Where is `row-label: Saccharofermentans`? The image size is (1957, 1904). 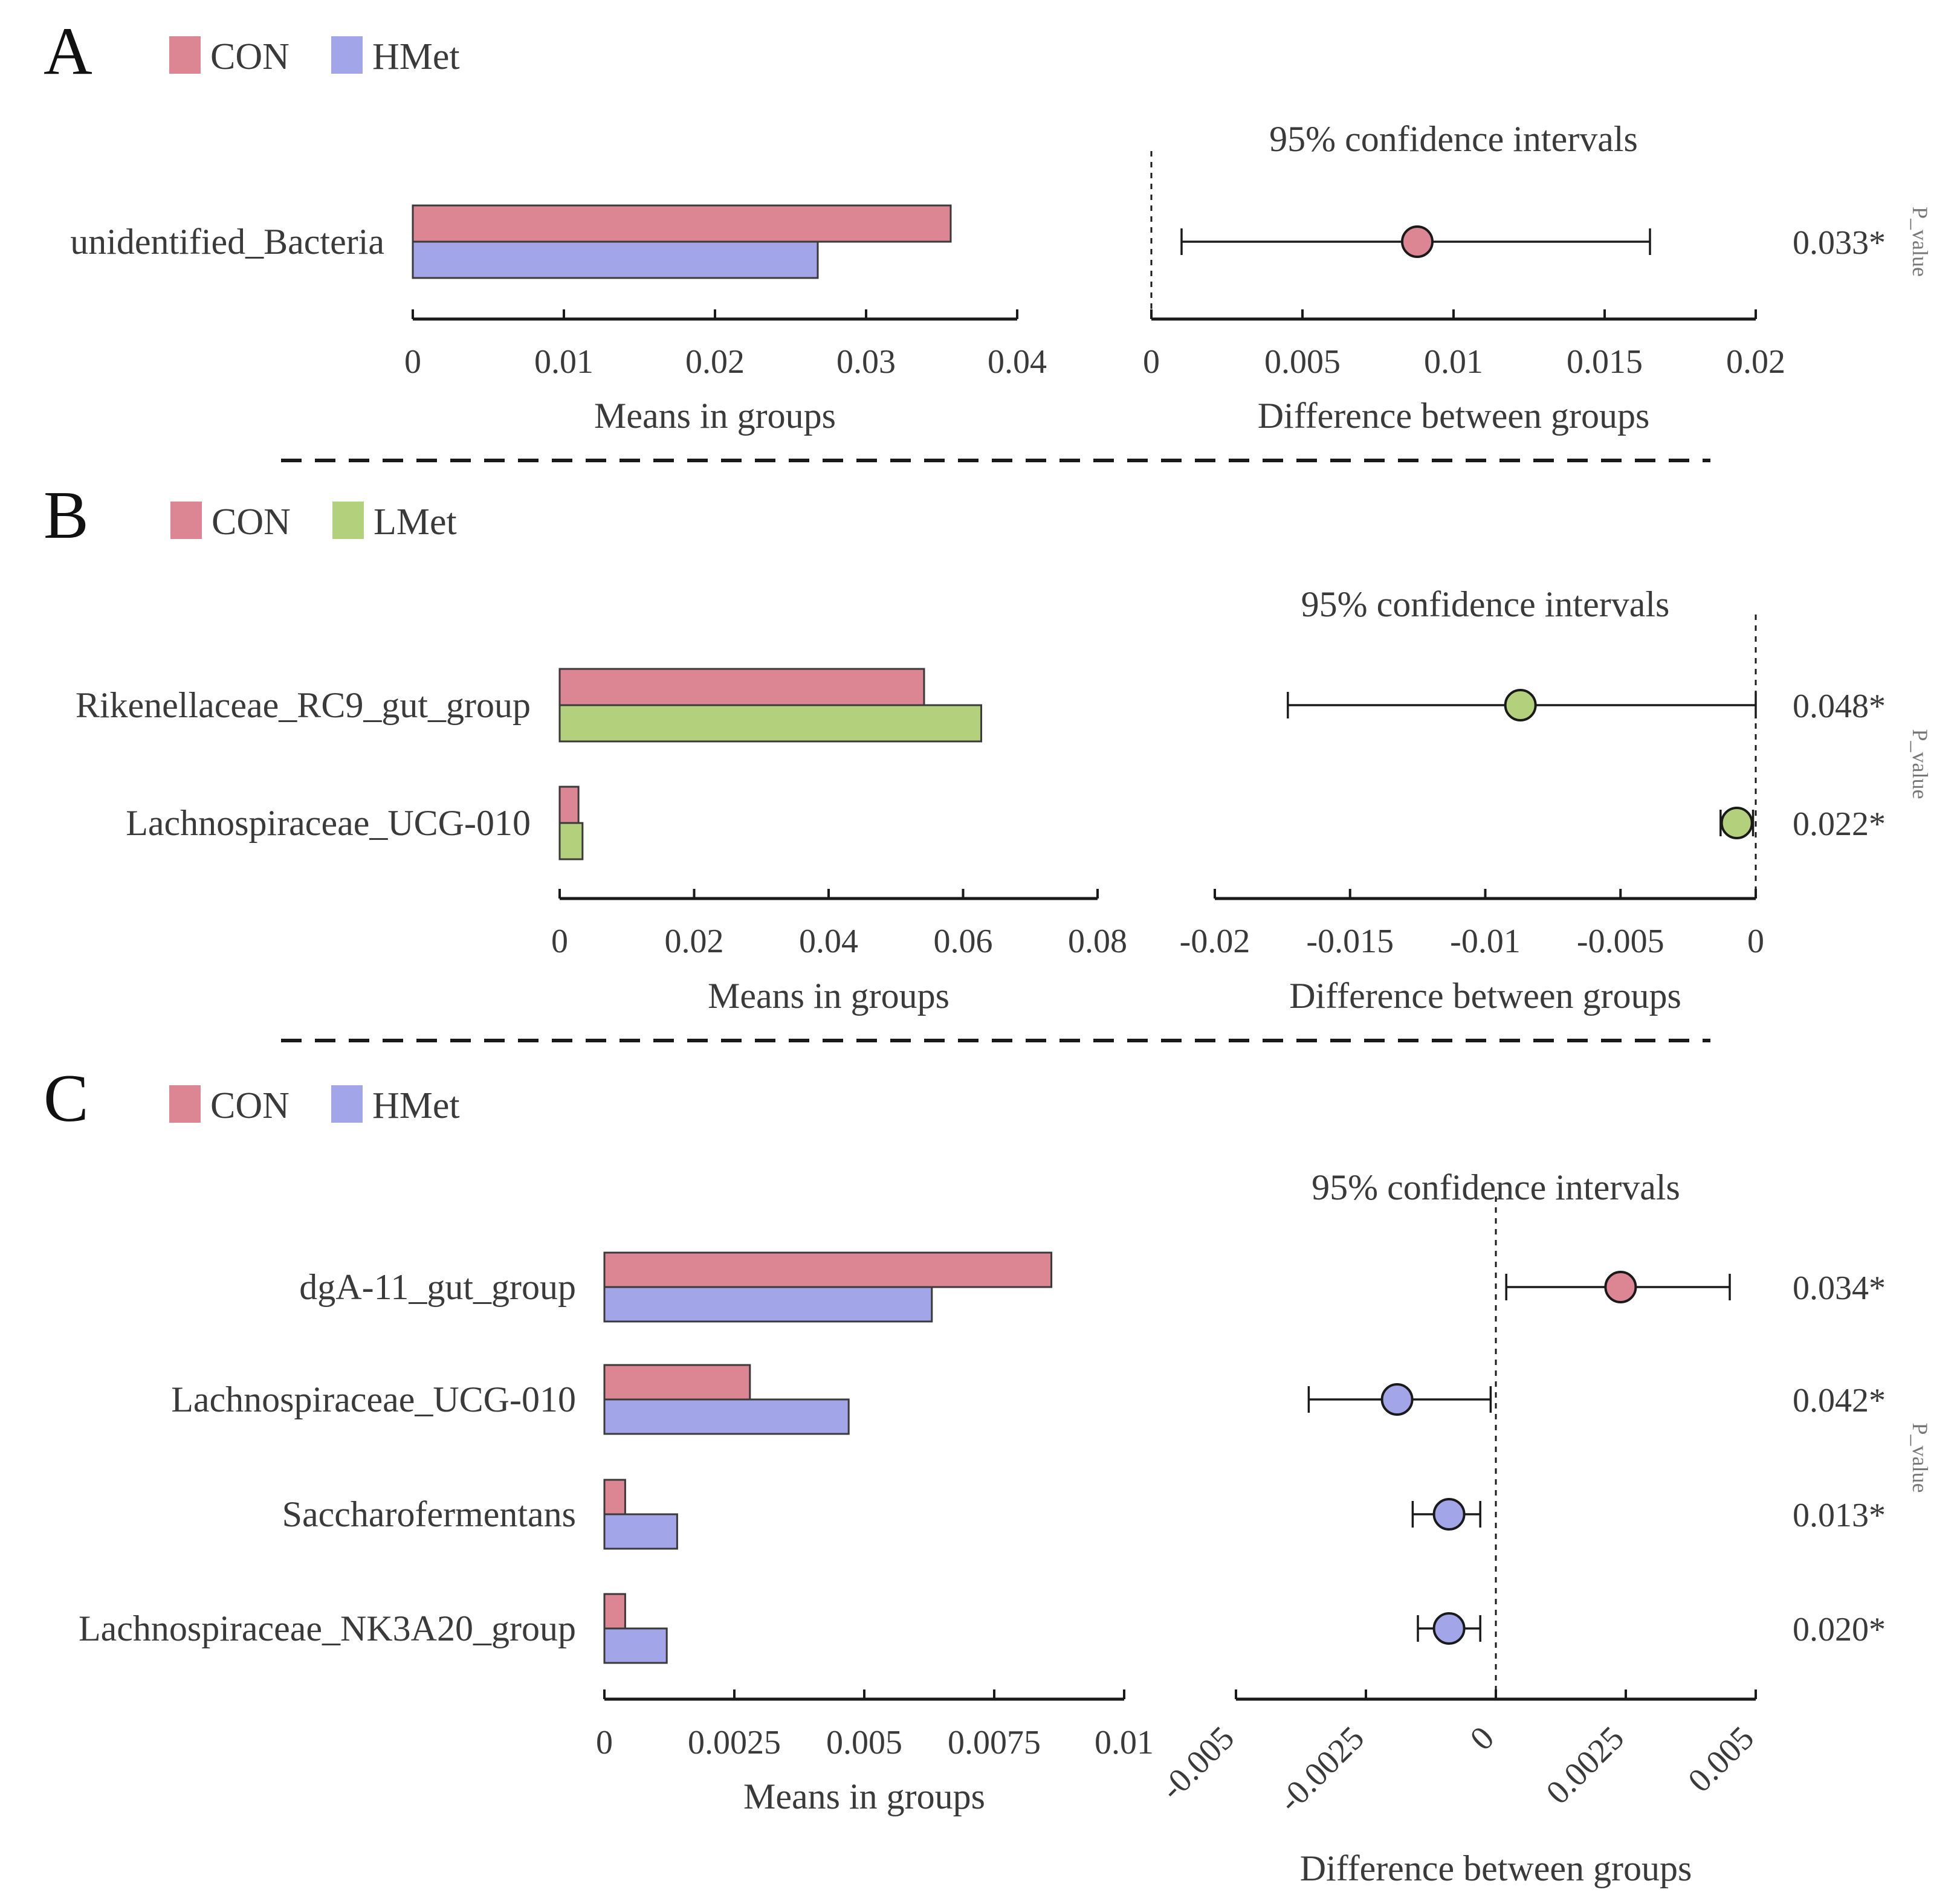 row-label: Saccharofermentans is located at coordinates (429, 1514).